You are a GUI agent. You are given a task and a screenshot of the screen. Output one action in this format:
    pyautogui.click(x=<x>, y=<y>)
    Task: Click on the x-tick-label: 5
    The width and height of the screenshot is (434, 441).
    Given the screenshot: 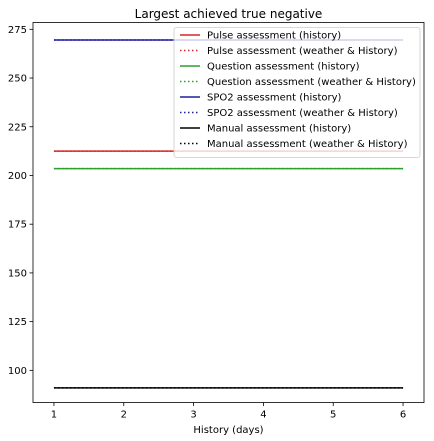 What is the action you would take?
    pyautogui.click(x=333, y=415)
    